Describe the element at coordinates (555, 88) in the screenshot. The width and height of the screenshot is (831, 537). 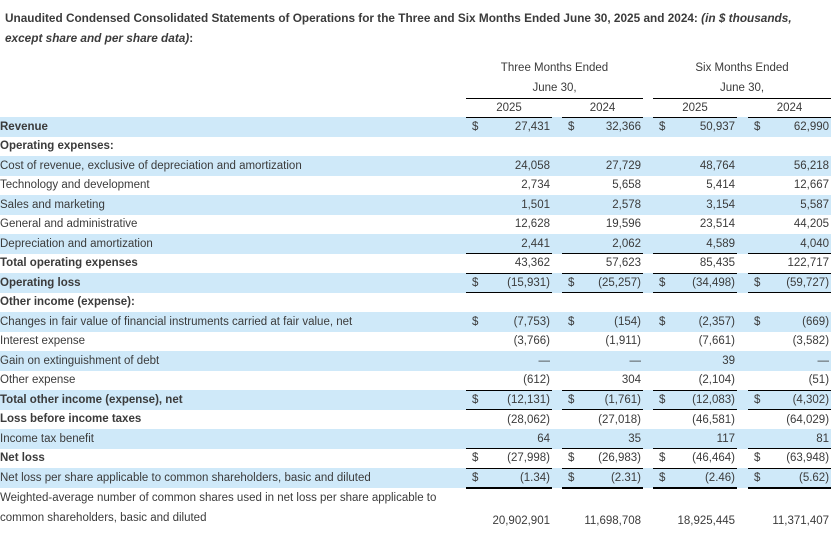
I see `date-three-months: June 30,` at that location.